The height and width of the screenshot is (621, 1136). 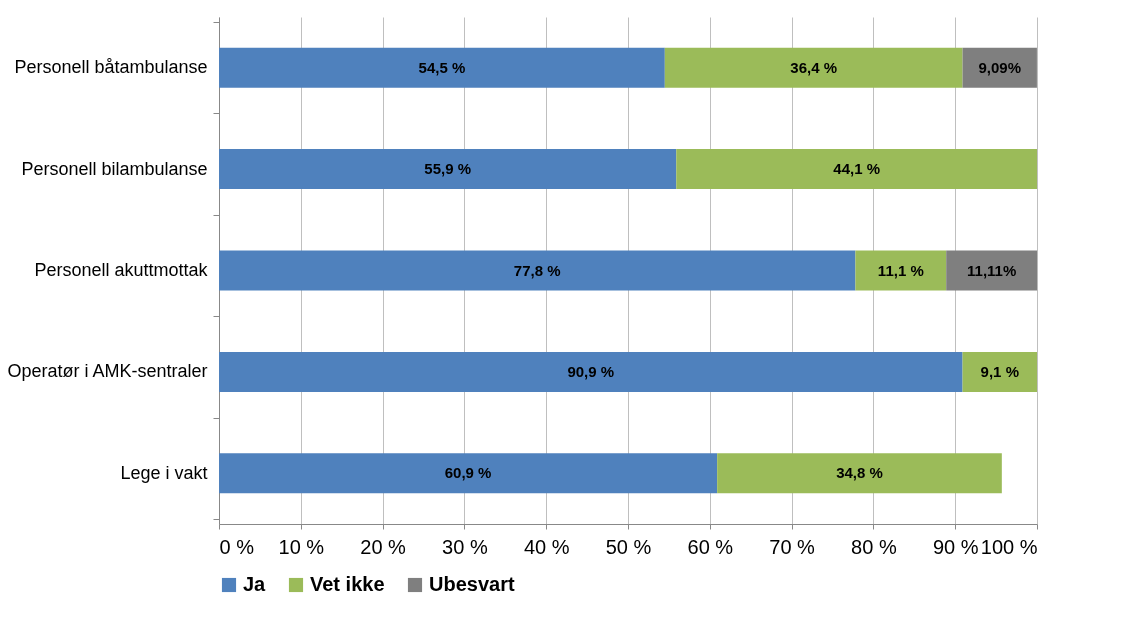 What do you see at coordinates (628, 546) in the screenshot?
I see `x-tick-label: 50 %` at bounding box center [628, 546].